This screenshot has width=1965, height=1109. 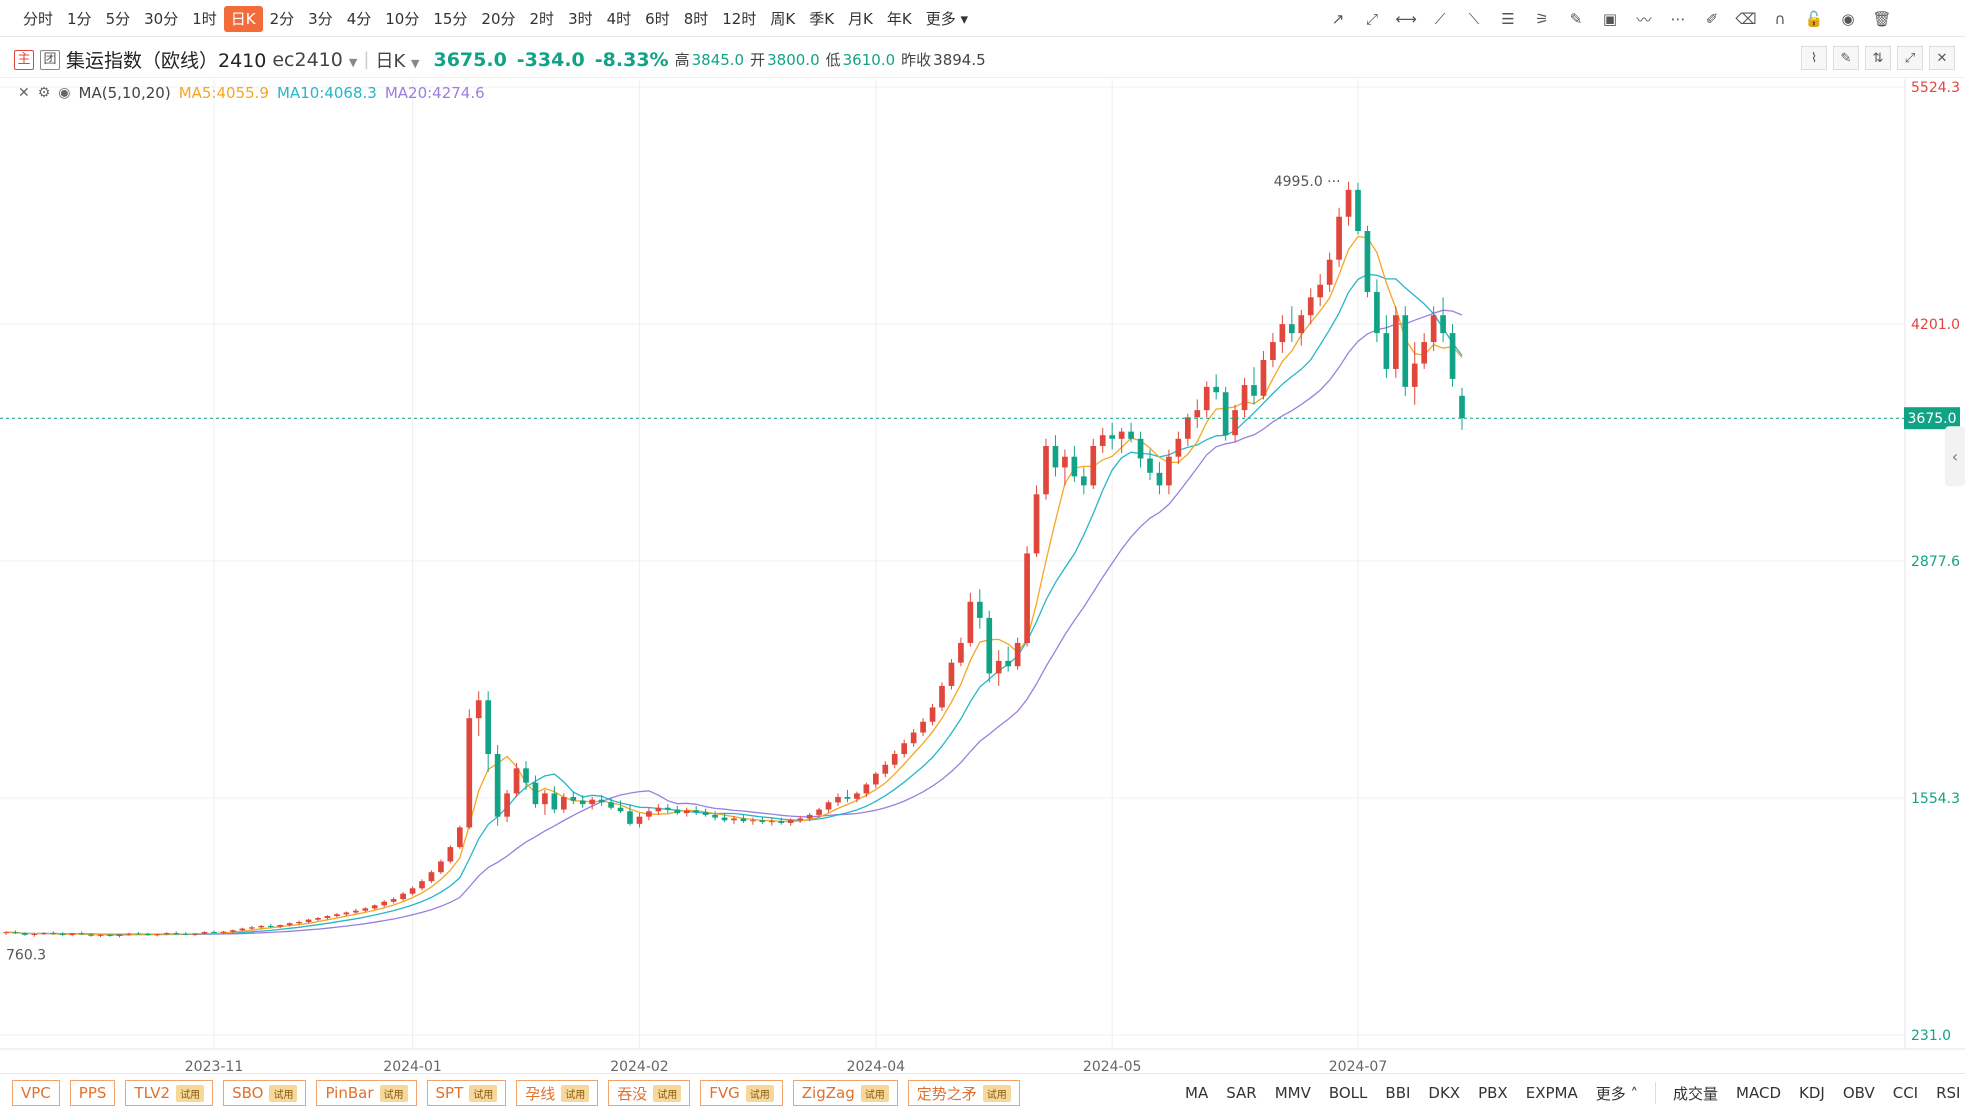 I want to click on low-value: 3610.0, so click(x=869, y=59).